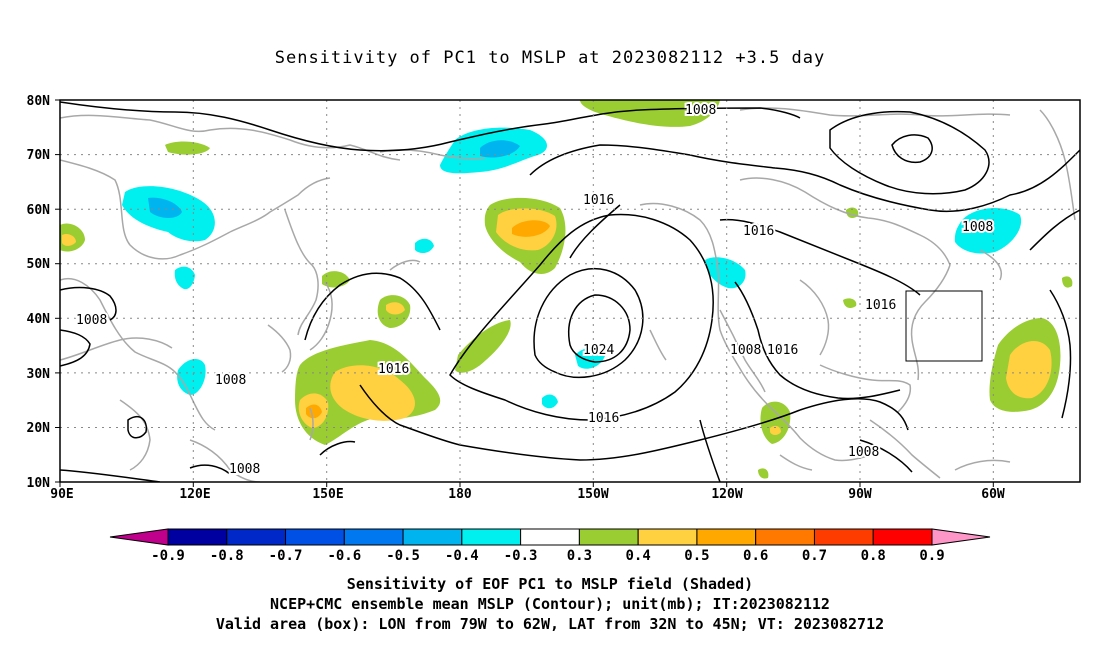 The image size is (1100, 650). I want to click on lat-axis: 80N 70N 60N 50N 40N 30N 20N 10N, so click(43, 292).